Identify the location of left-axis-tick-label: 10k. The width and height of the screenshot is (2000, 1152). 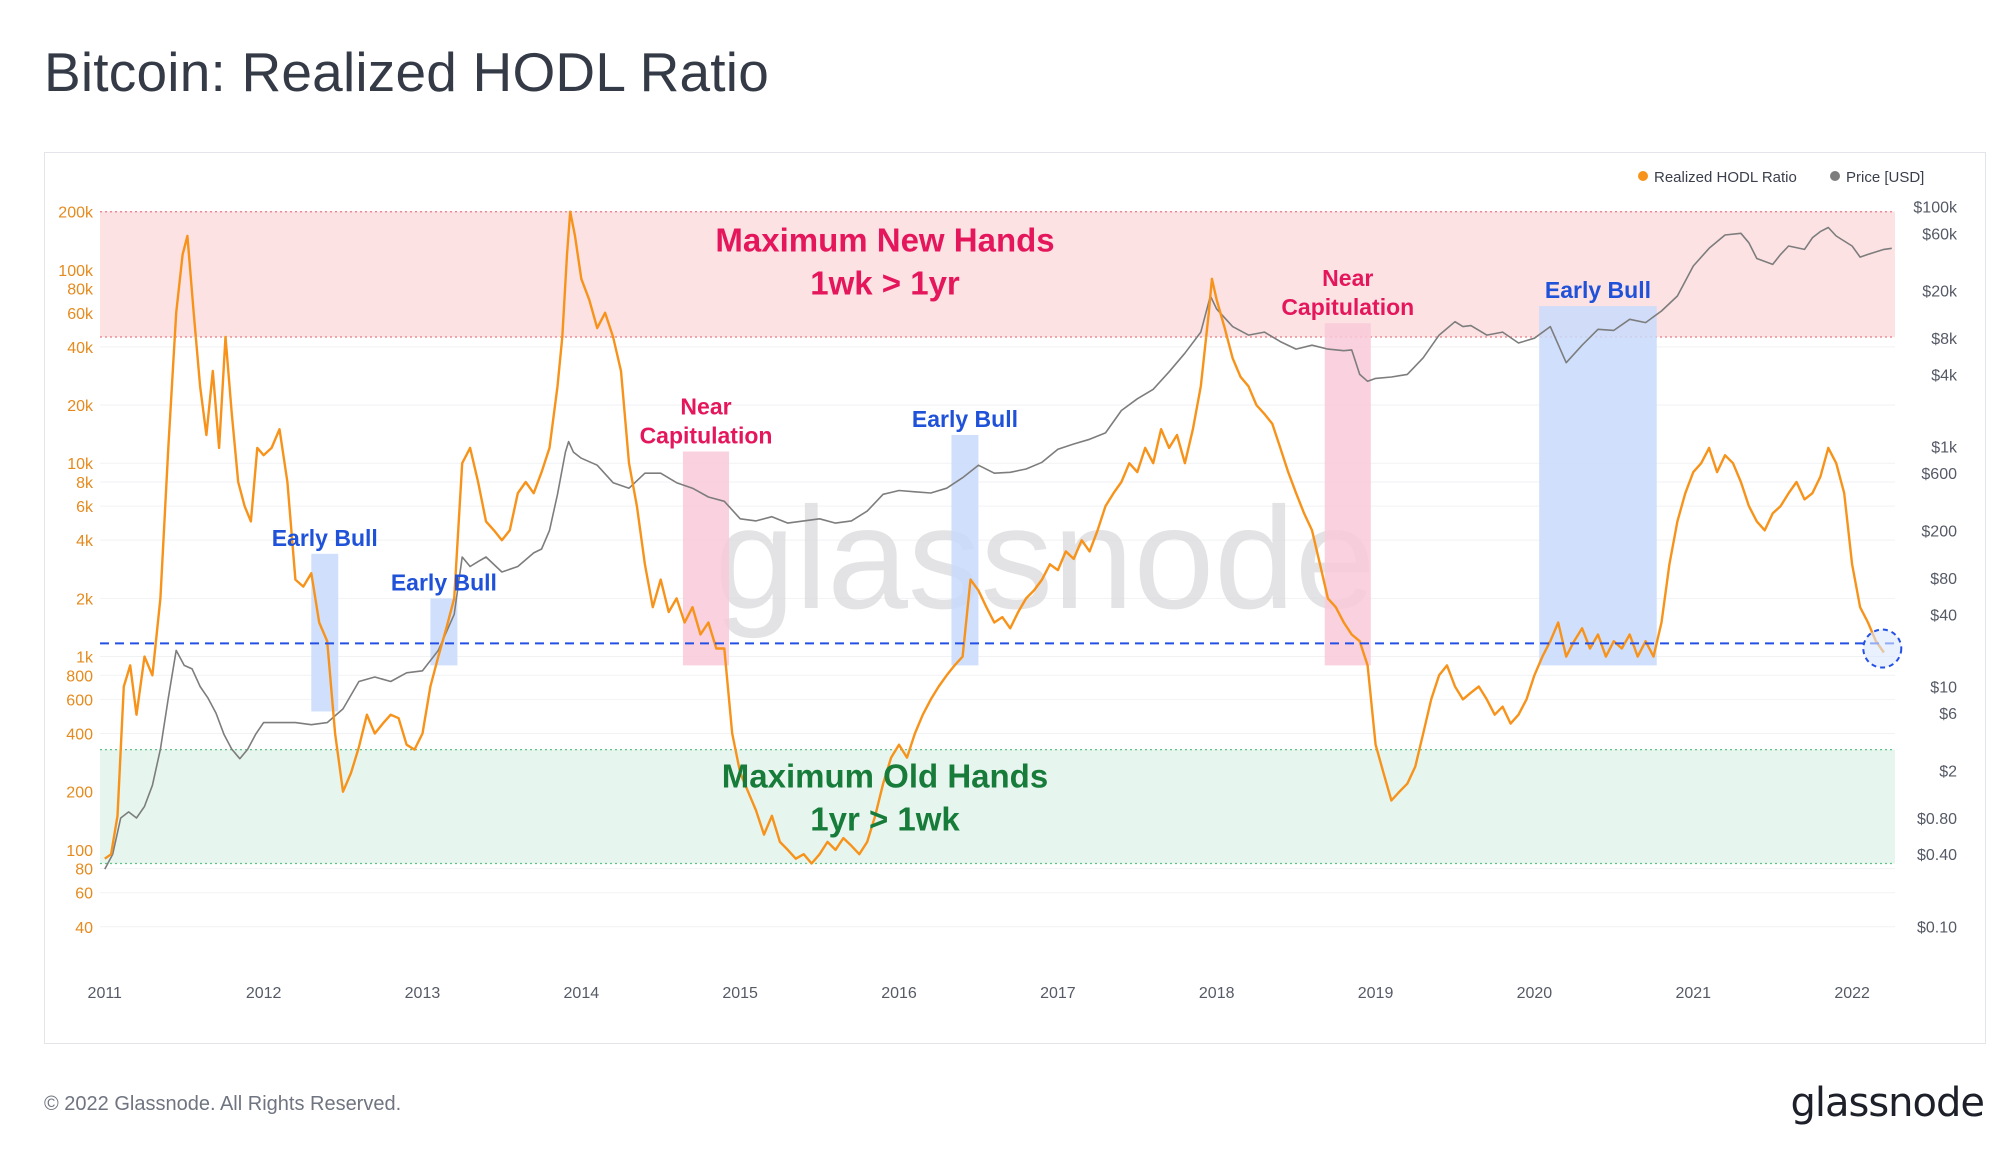
(80, 464).